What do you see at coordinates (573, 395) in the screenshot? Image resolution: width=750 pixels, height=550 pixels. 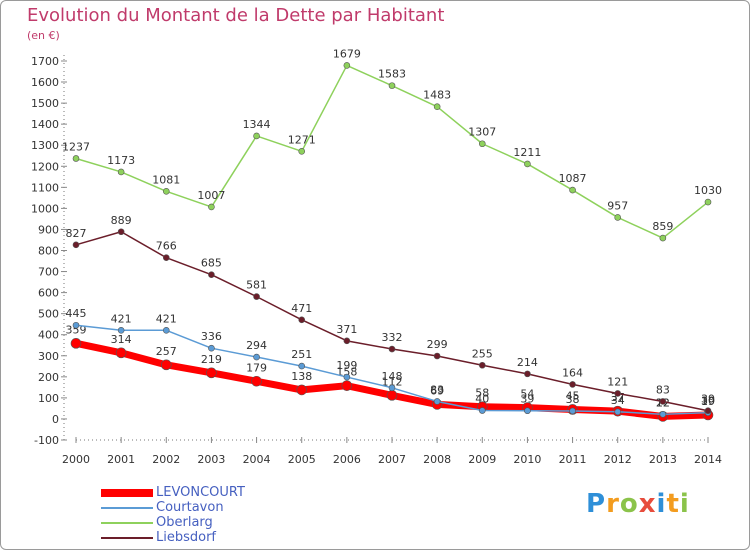 I see `data-label-levoncourt: 45` at bounding box center [573, 395].